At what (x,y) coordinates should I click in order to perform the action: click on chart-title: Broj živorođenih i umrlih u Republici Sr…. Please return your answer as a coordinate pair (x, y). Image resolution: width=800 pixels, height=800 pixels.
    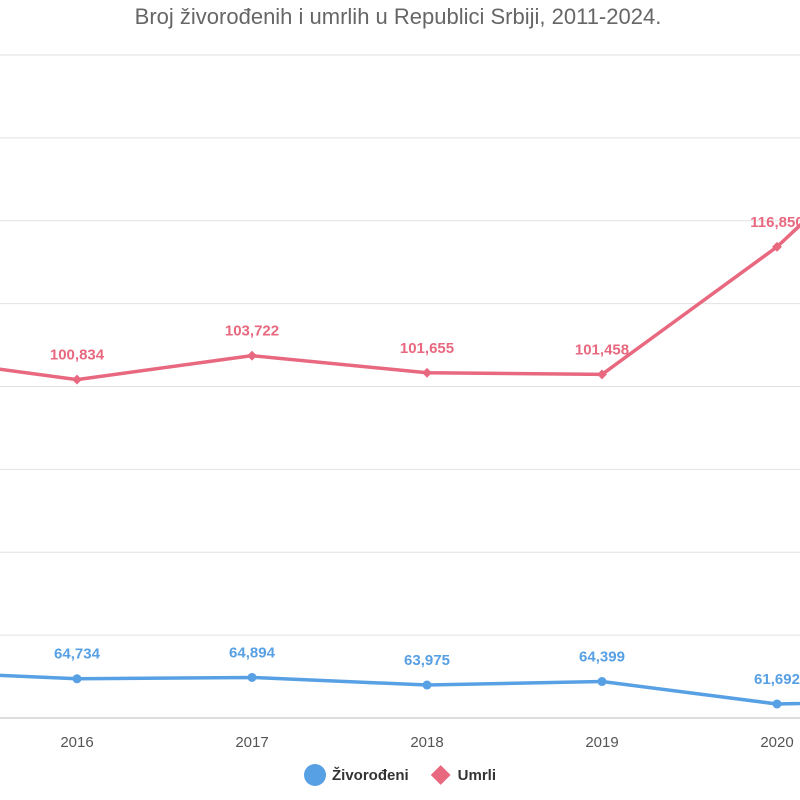
    Looking at the image, I should click on (398, 16).